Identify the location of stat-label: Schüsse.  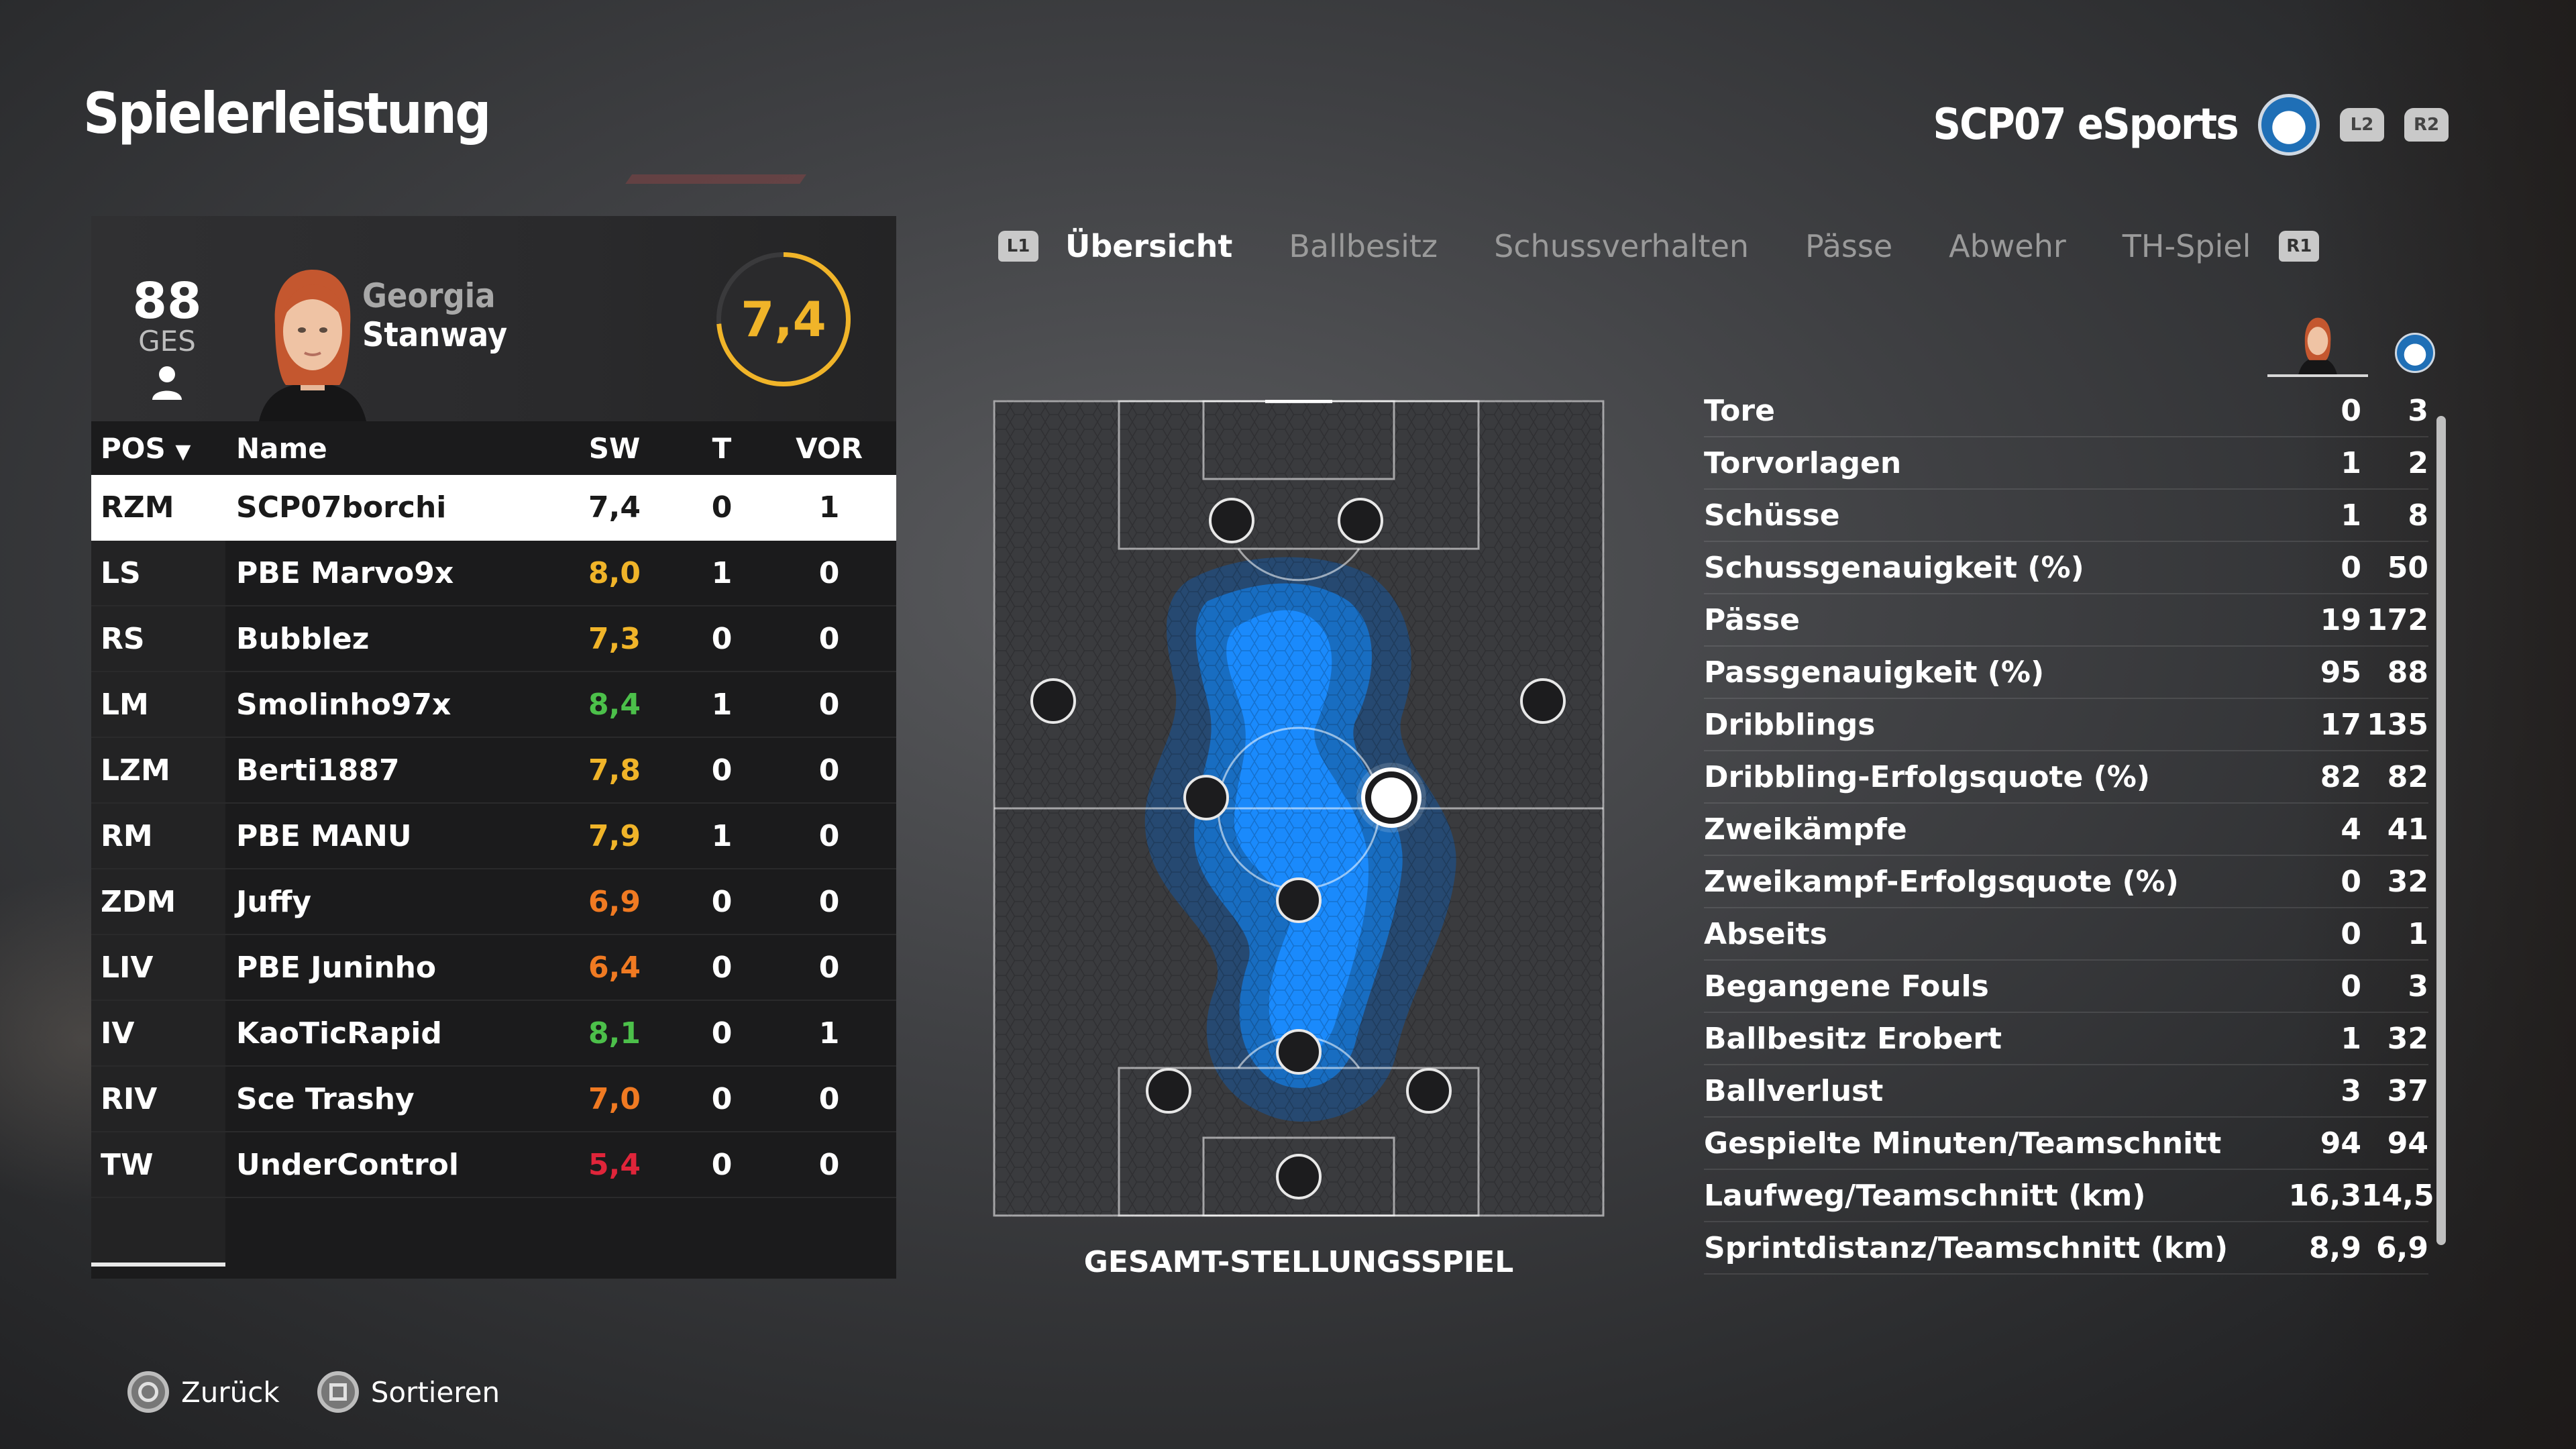
(1772, 515).